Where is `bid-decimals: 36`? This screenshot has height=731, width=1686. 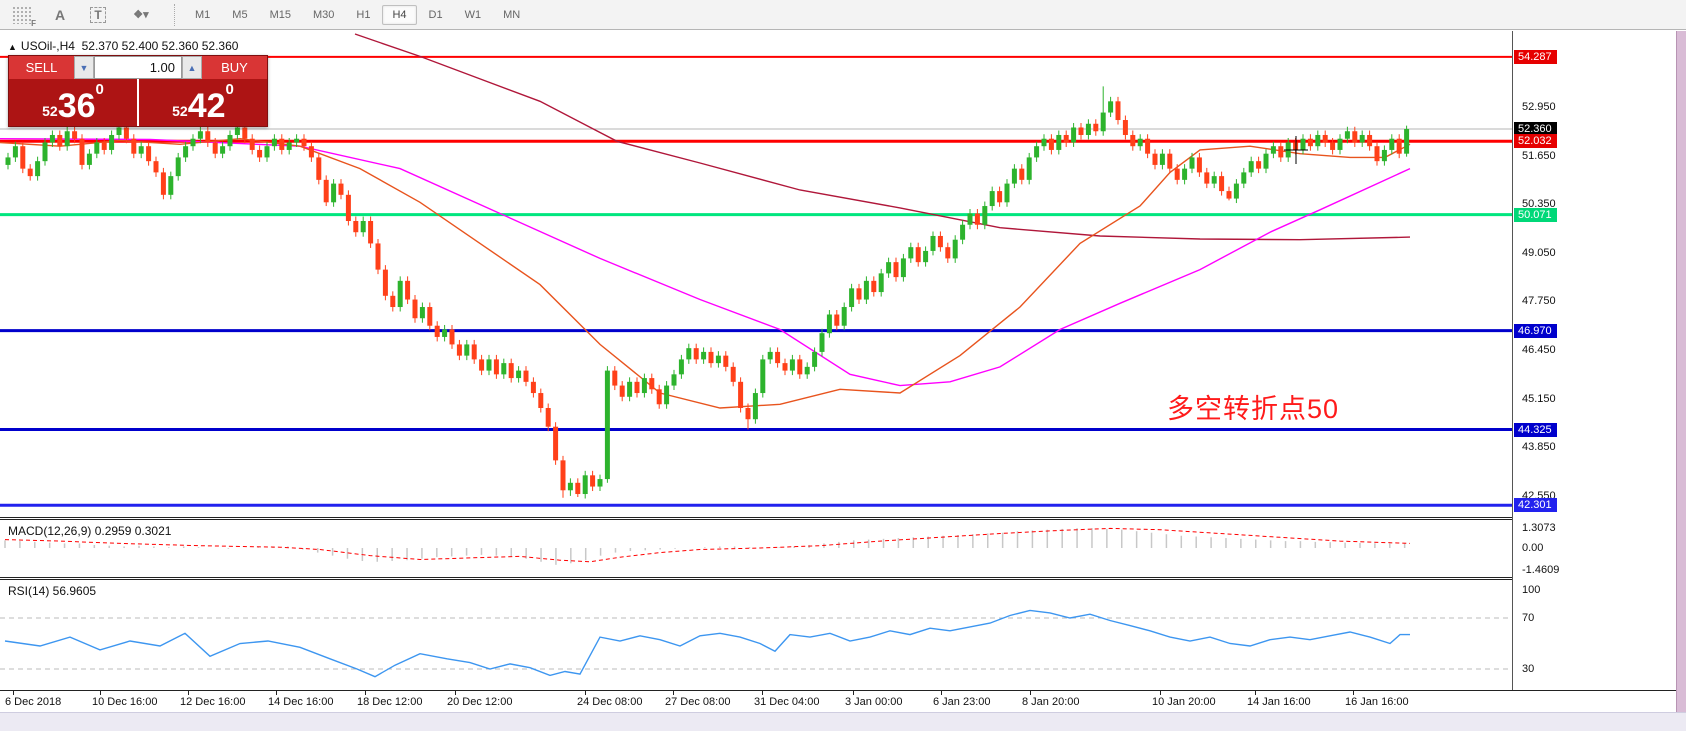
bid-decimals: 36 is located at coordinates (76, 106).